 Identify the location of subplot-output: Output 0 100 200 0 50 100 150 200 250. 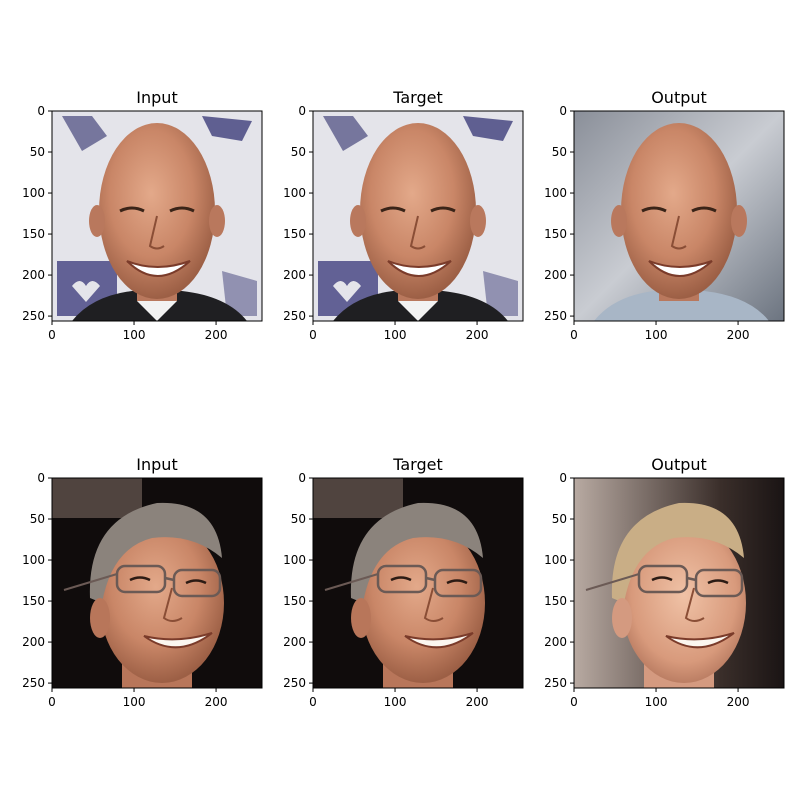
(664, 582).